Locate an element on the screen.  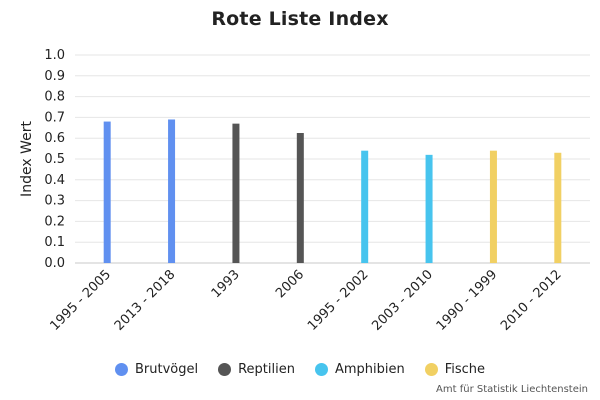
legend-item: Brutvögel is located at coordinates (156, 369).